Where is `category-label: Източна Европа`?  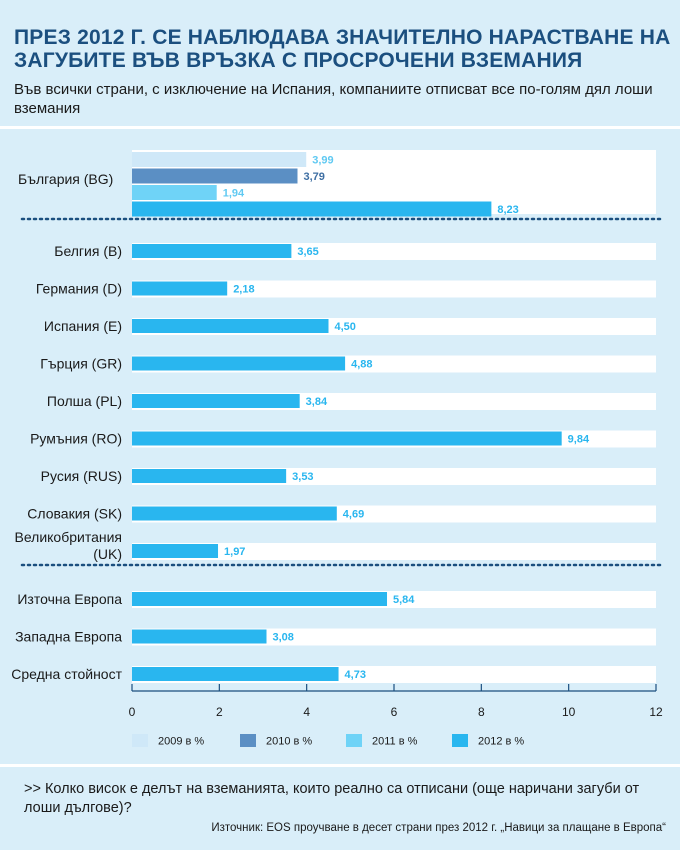 category-label: Източна Европа is located at coordinates (69, 599).